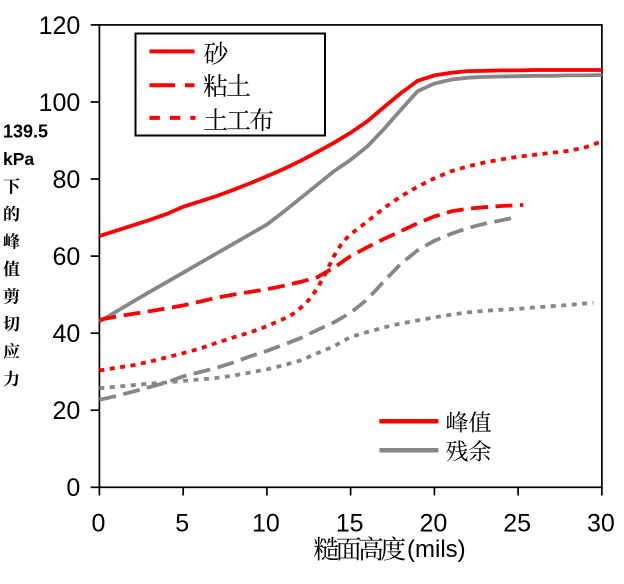 This screenshot has width=624, height=584. Describe the element at coordinates (182, 524) in the screenshot. I see `svg-text: 5` at that location.